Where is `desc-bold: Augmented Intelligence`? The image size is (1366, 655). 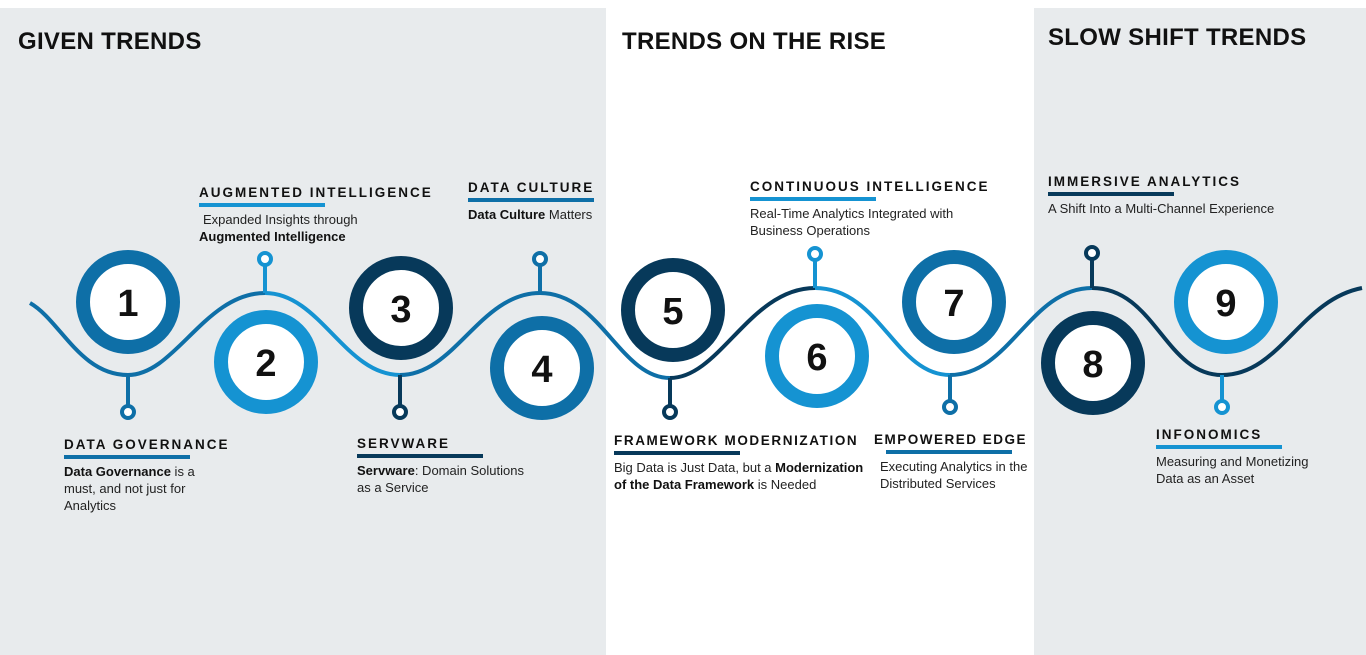
desc-bold: Augmented Intelligence is located at coordinates (272, 236).